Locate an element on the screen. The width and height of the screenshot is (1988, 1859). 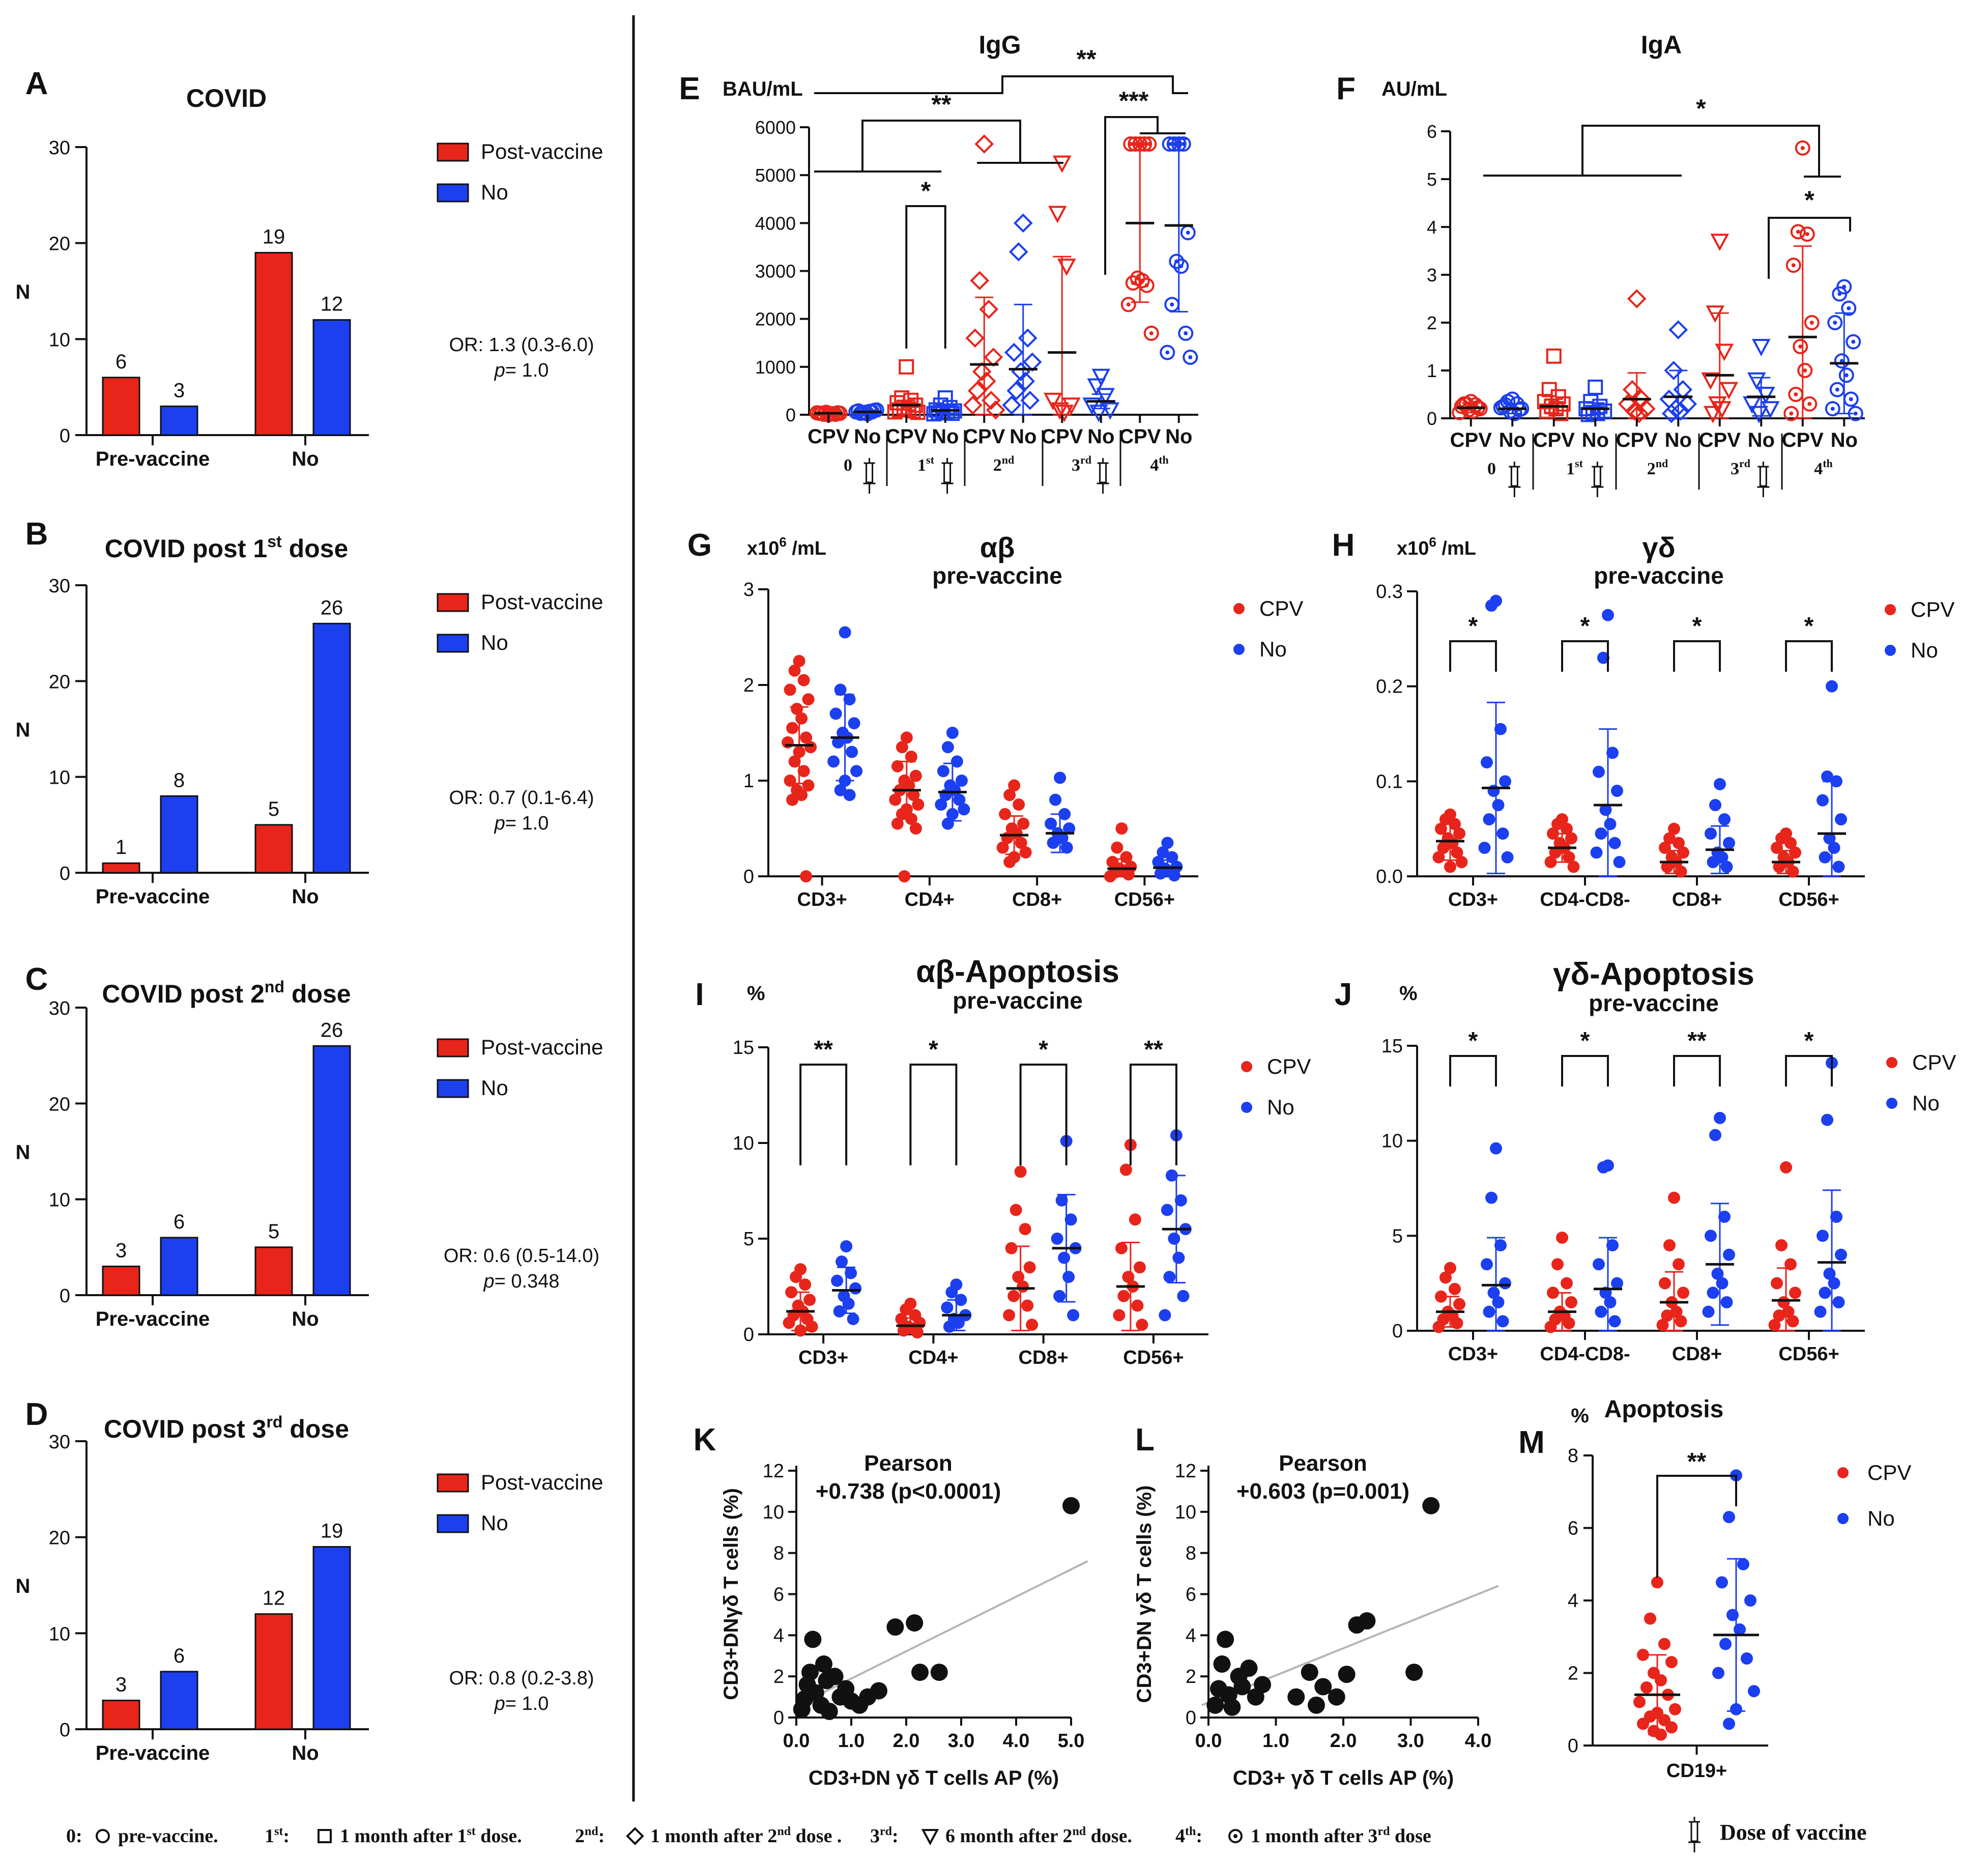
footer-num: 2 is located at coordinates (580, 1836).